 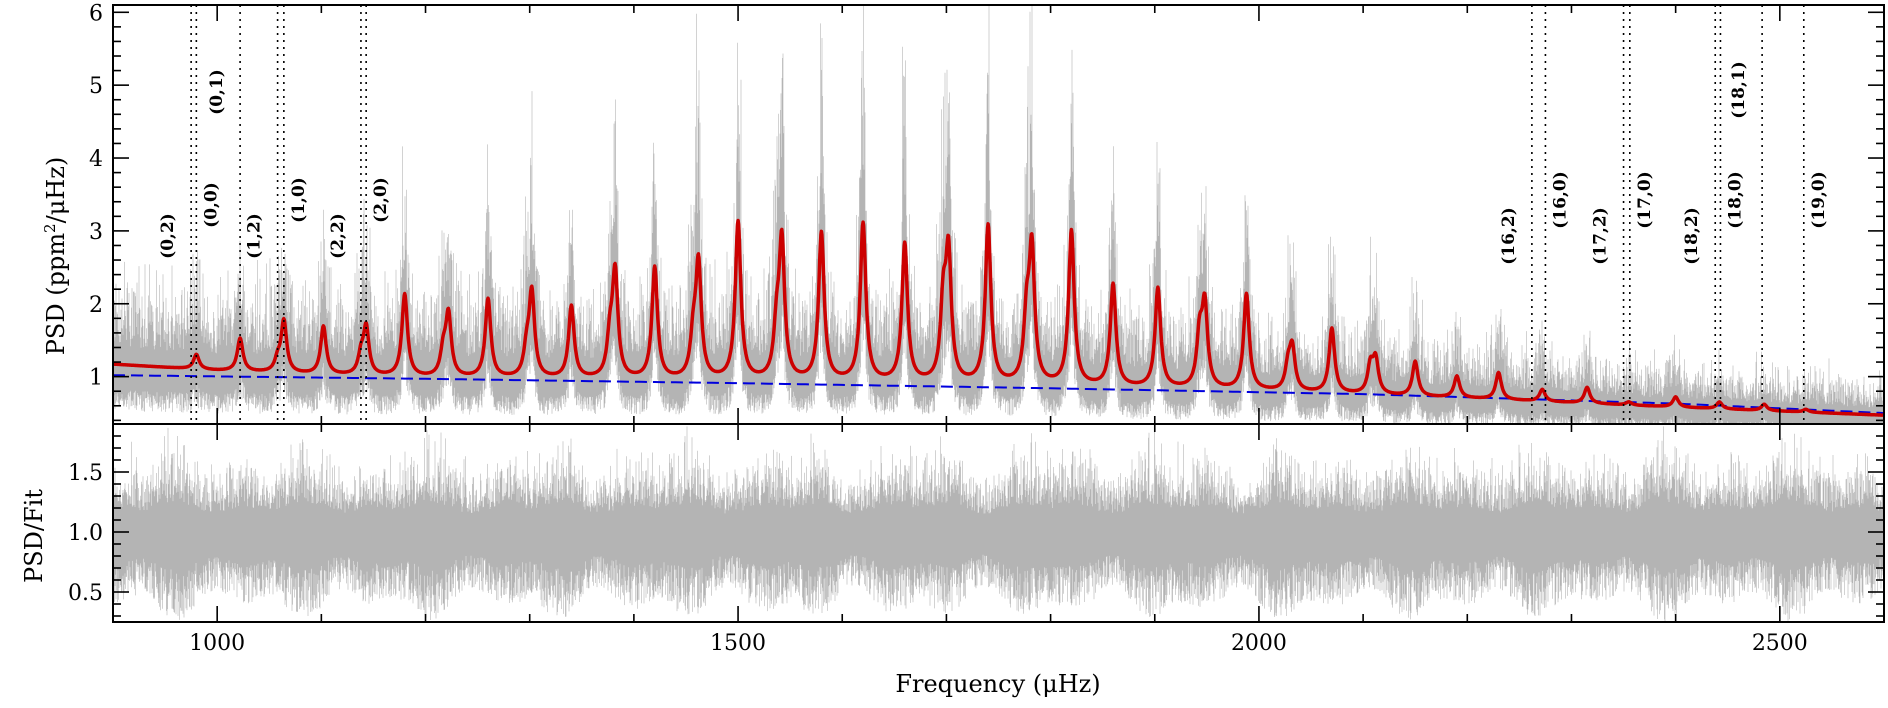 What do you see at coordinates (1560, 200) in the screenshot?
I see `mode-label: (16,0)` at bounding box center [1560, 200].